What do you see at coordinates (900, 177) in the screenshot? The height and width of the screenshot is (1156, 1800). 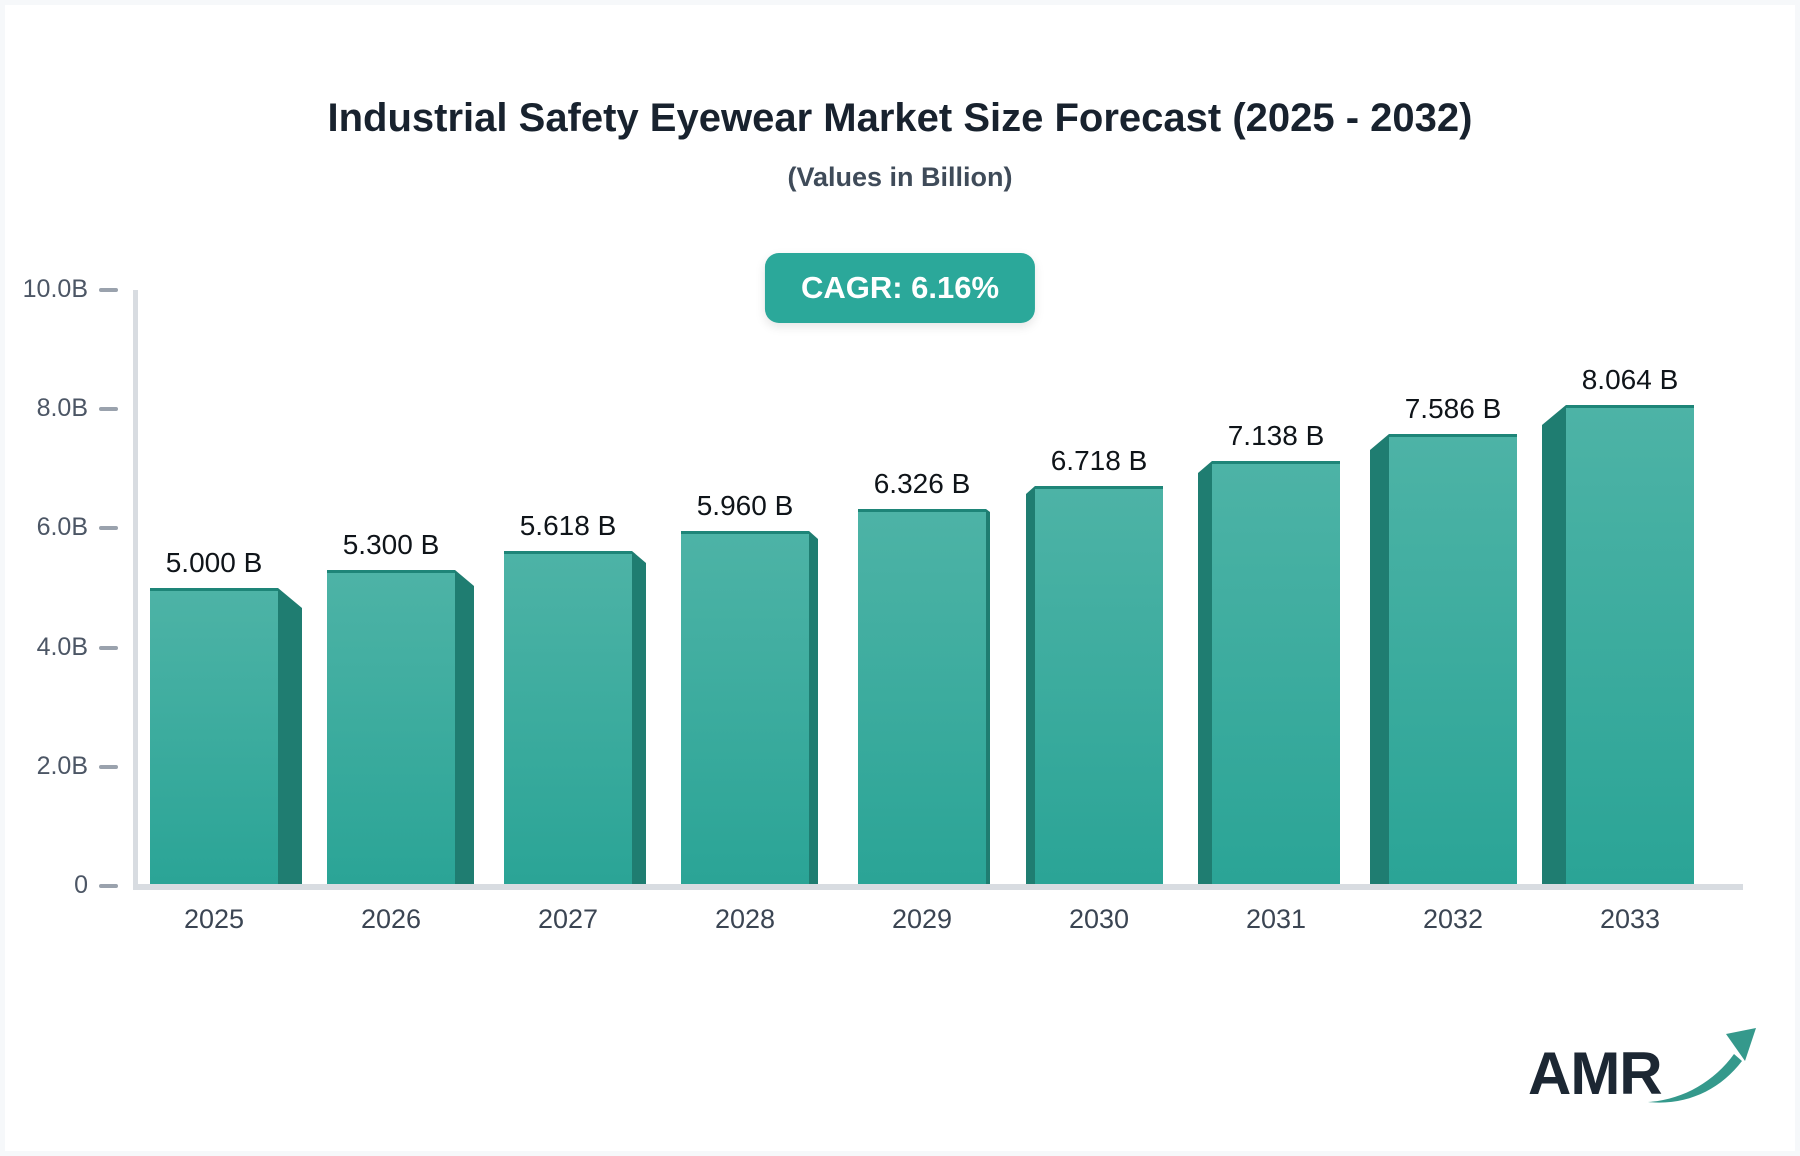 I see `chart-subtitle: (Values in Billion)` at bounding box center [900, 177].